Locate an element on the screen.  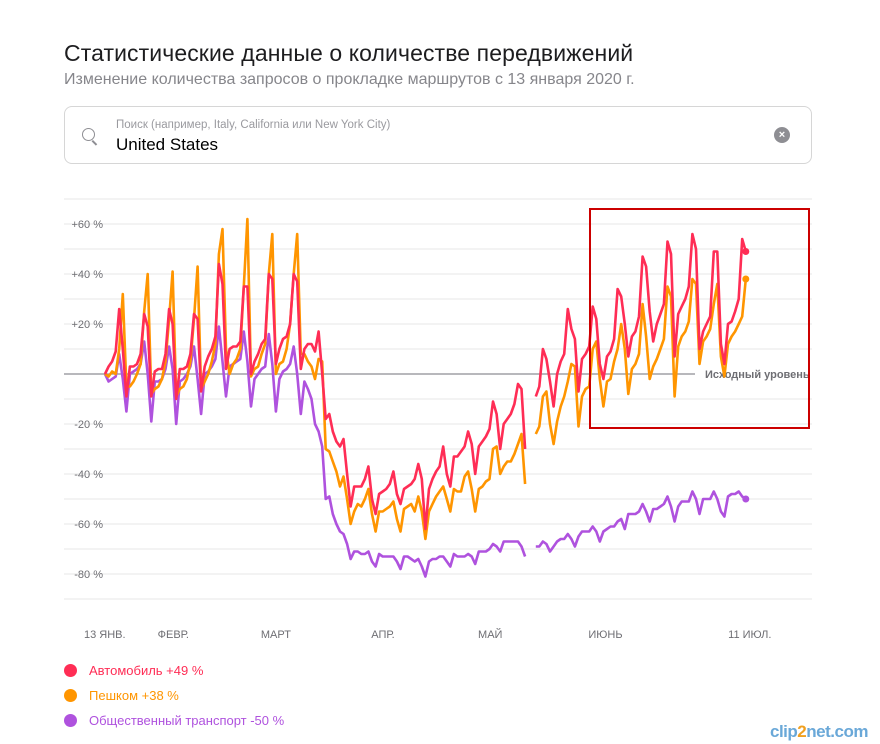
legend-dot-transit is located at coordinates (70, 720).